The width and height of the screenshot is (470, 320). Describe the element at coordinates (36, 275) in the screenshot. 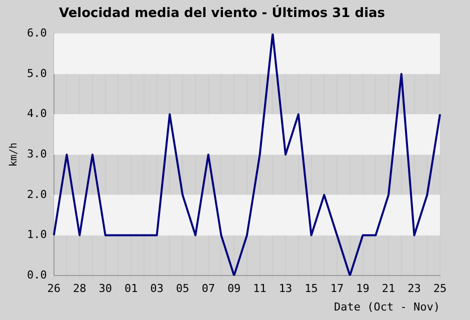

I see `y-tick-label: 0.0` at that location.